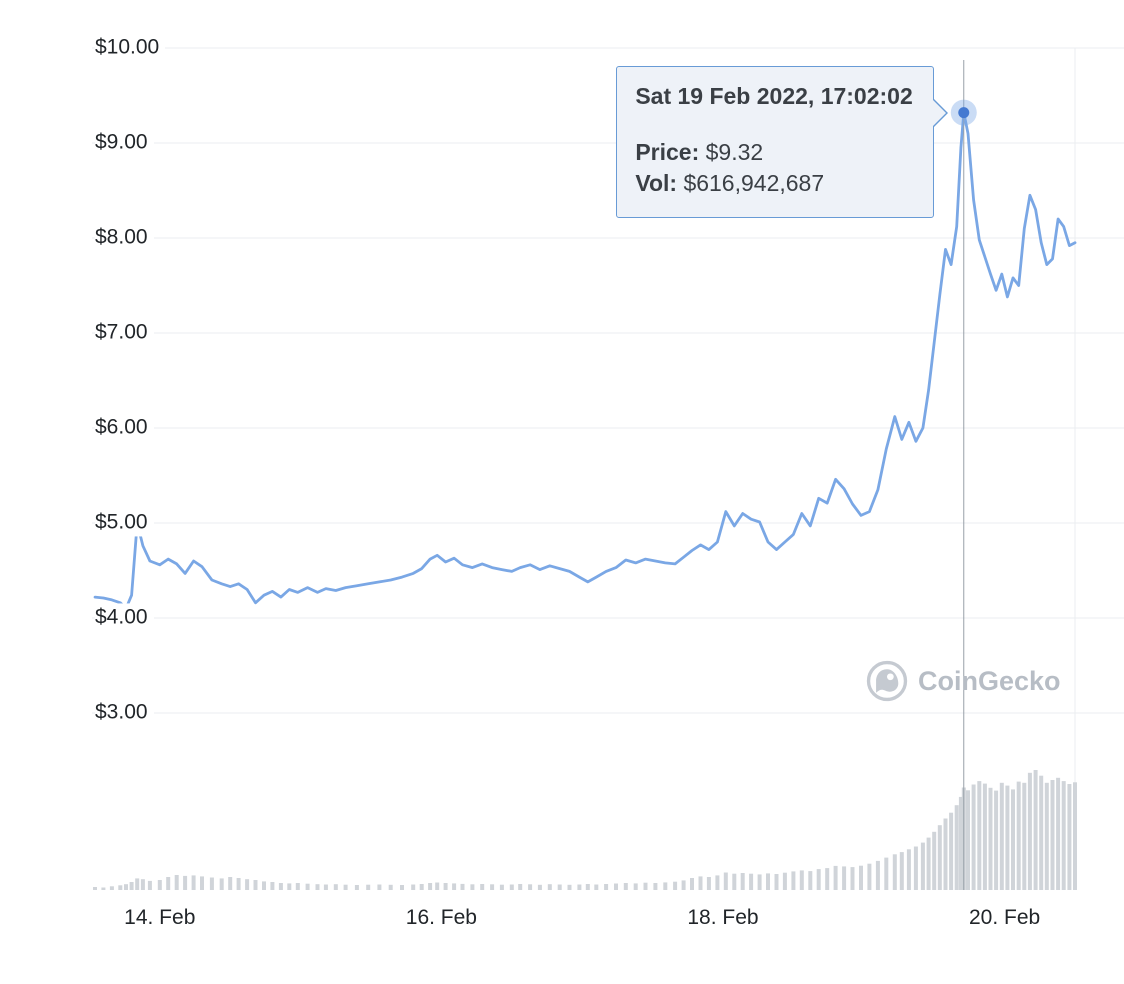 Image resolution: width=1124 pixels, height=984 pixels. What do you see at coordinates (124, 332) in the screenshot?
I see `y-axis-label: $7.00` at bounding box center [124, 332].